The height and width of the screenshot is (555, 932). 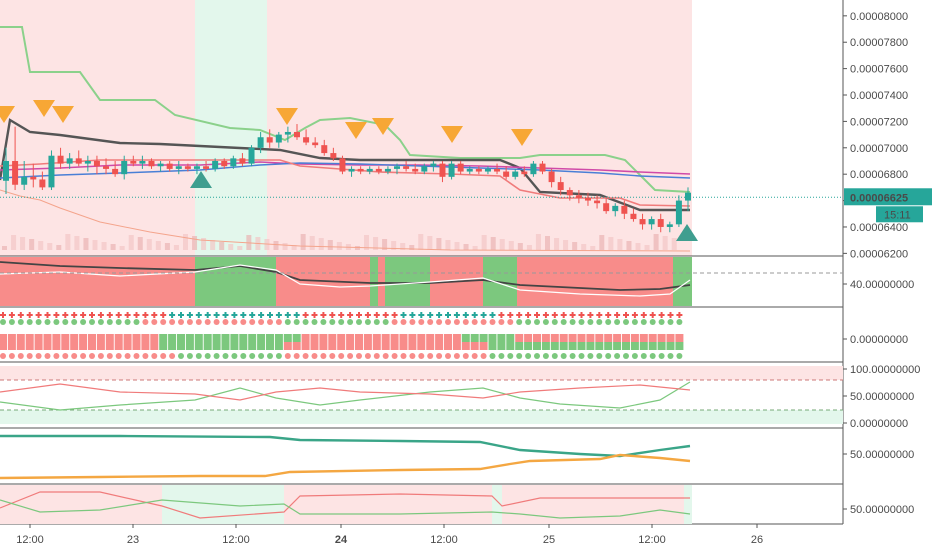 What do you see at coordinates (882, 285) in the screenshot?
I see `sub-panel-tick-label: 40.00000000` at bounding box center [882, 285].